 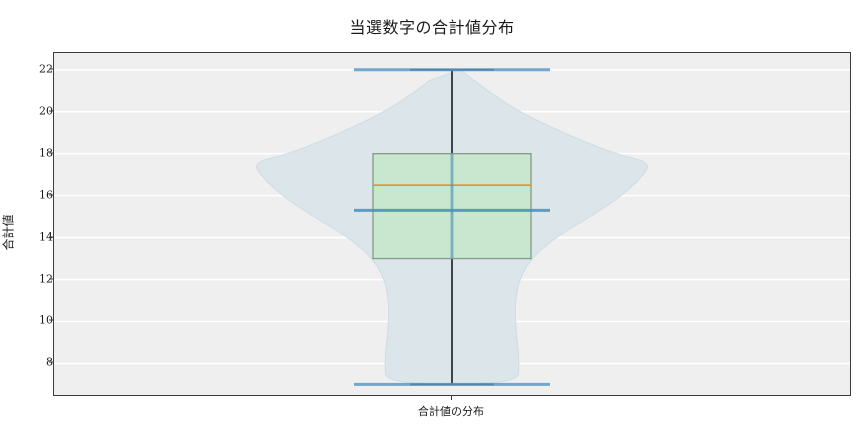 What do you see at coordinates (452, 206) in the screenshot?
I see `summary-lines` at bounding box center [452, 206].